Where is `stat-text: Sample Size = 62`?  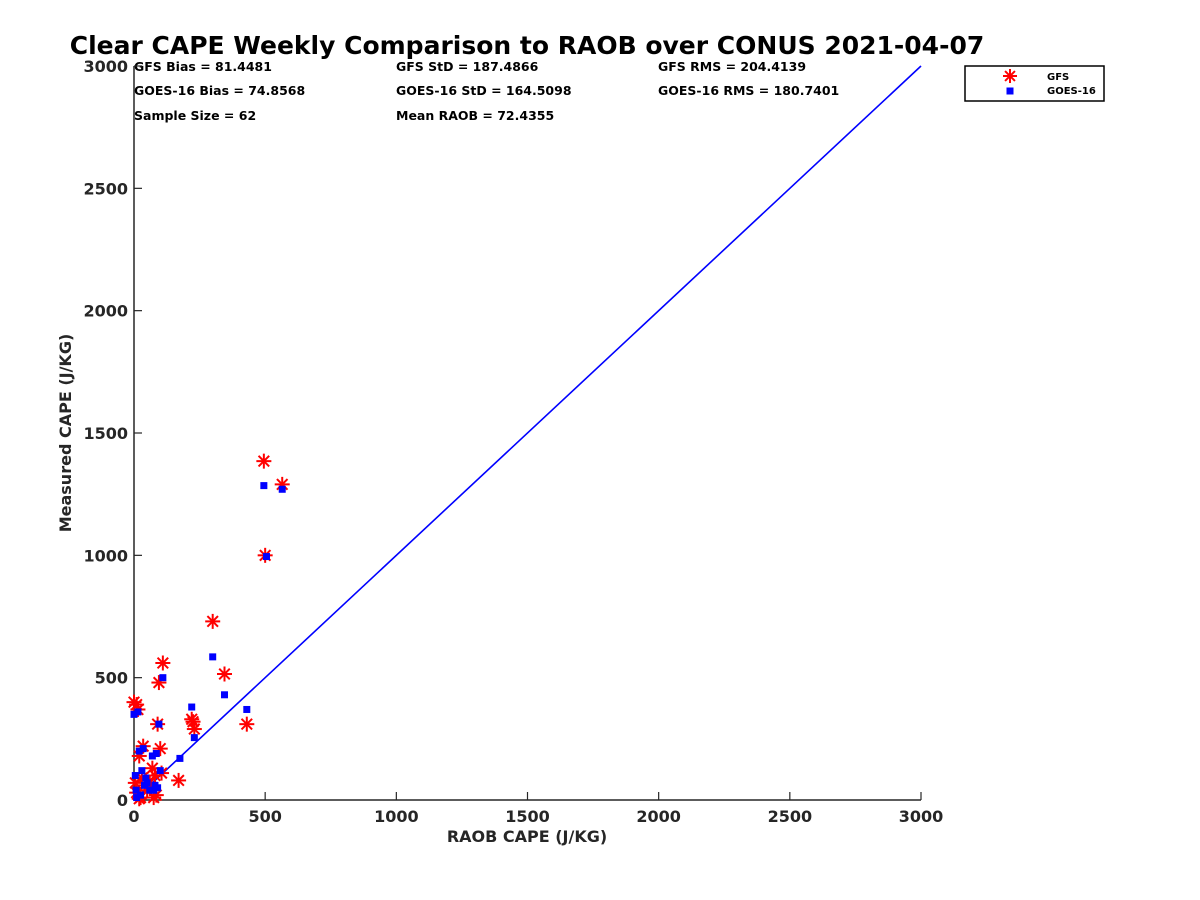
stat-text: Sample Size = 62 is located at coordinates (195, 115).